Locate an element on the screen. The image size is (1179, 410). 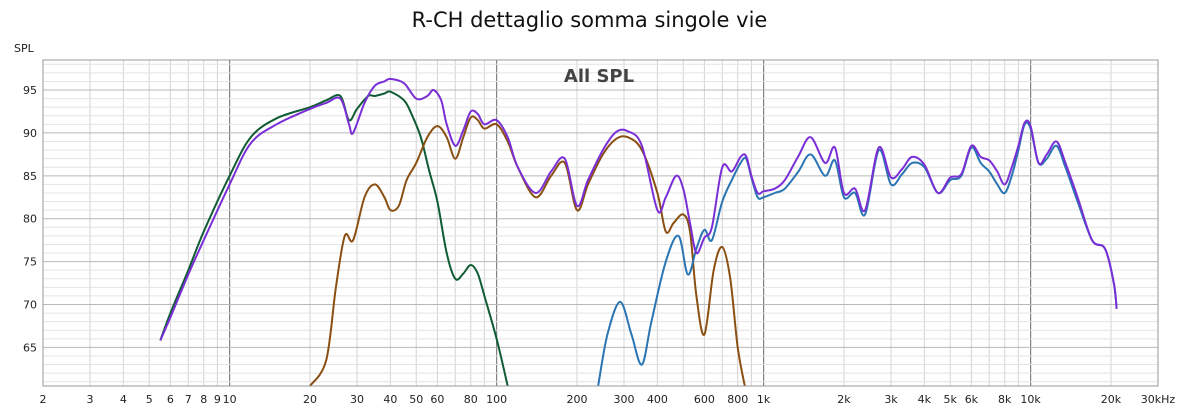
x-tick-label: 30kHz is located at coordinates (1158, 399).